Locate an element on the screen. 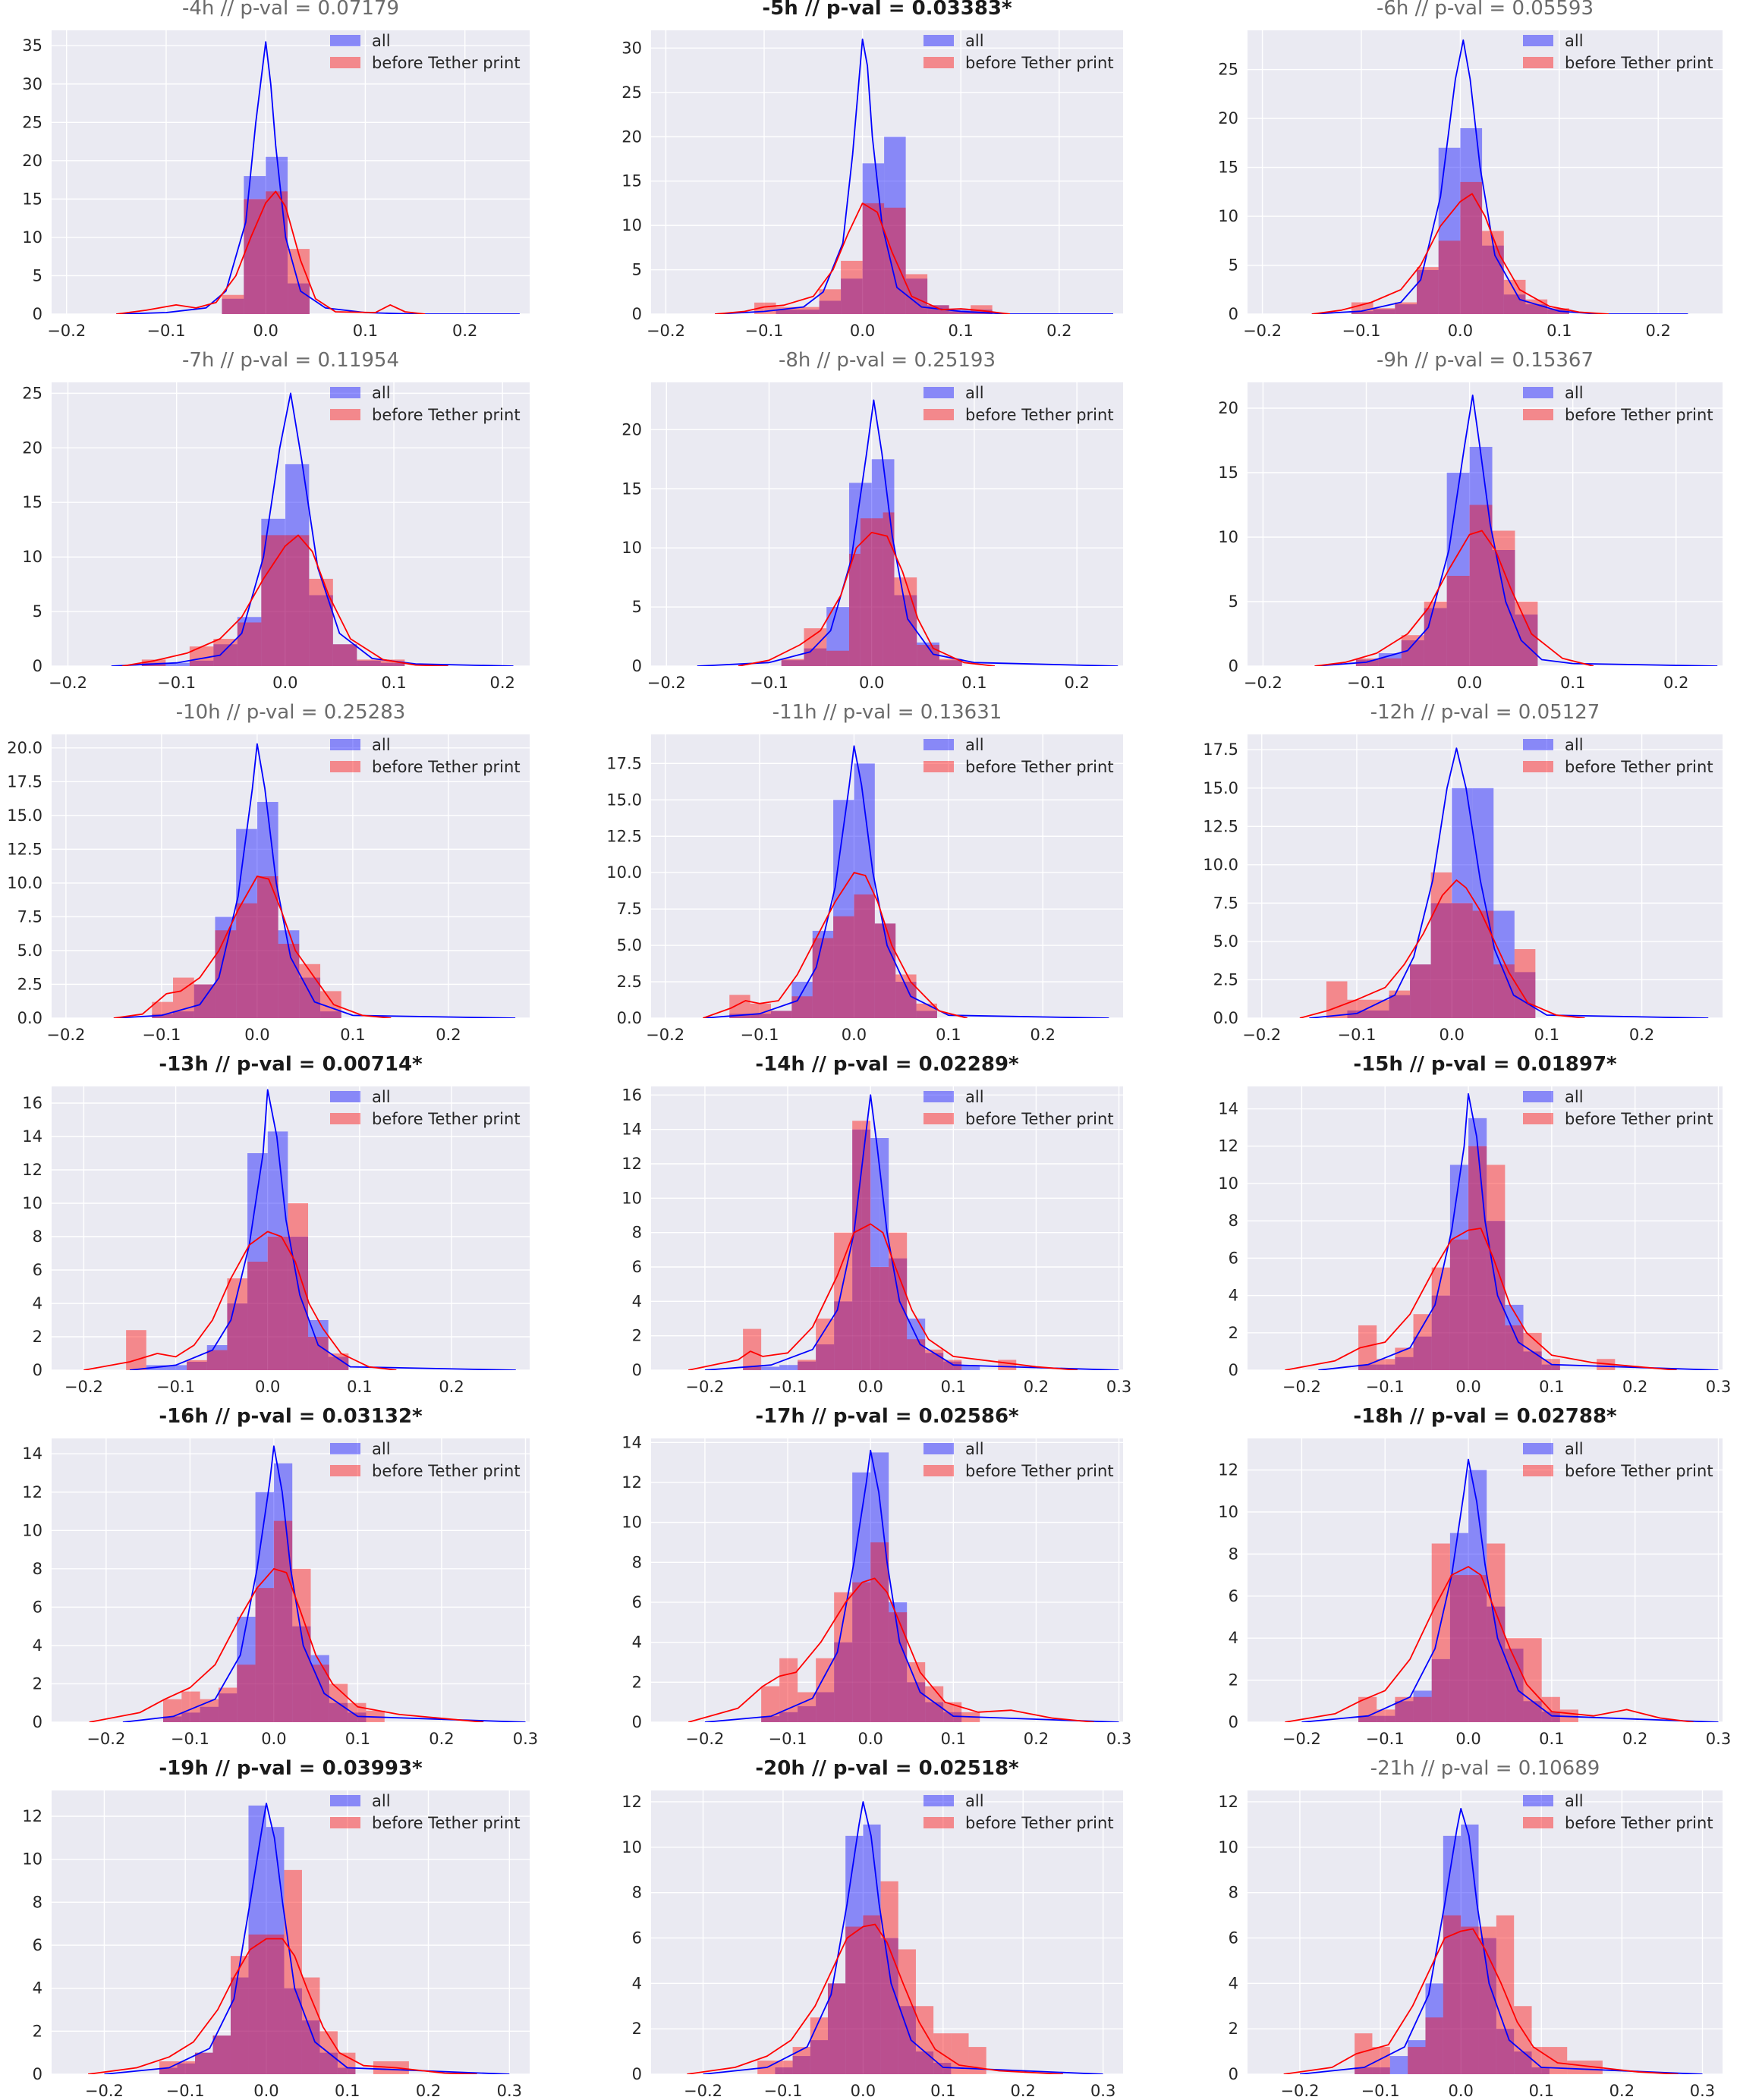  kde-line-all is located at coordinates (1510, 1590).